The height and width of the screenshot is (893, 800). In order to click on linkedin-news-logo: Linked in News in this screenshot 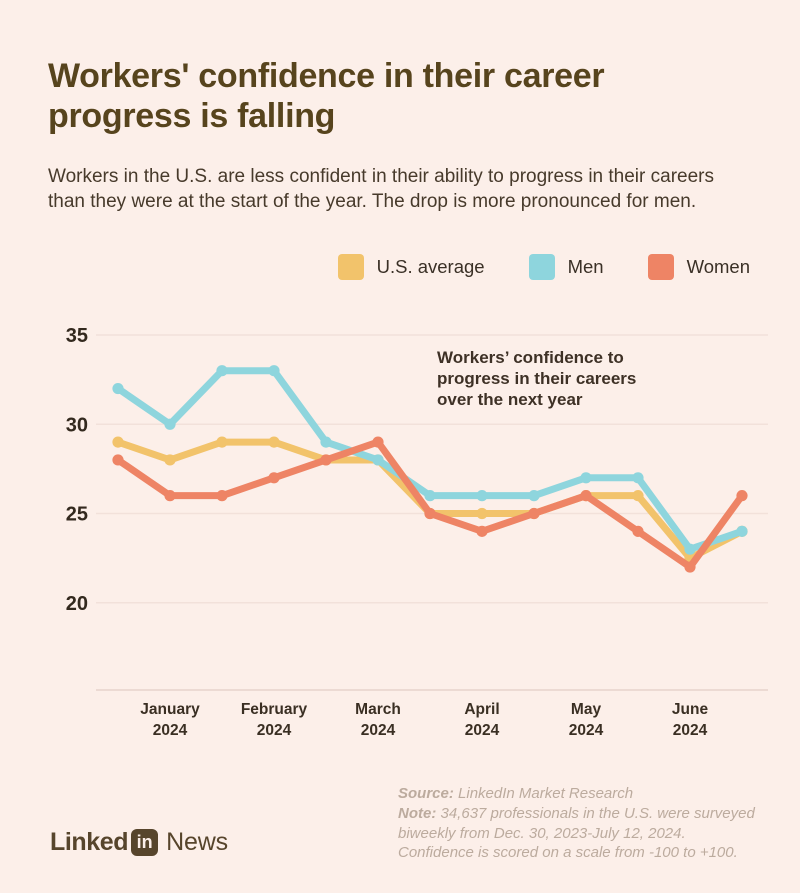, I will do `click(139, 842)`.